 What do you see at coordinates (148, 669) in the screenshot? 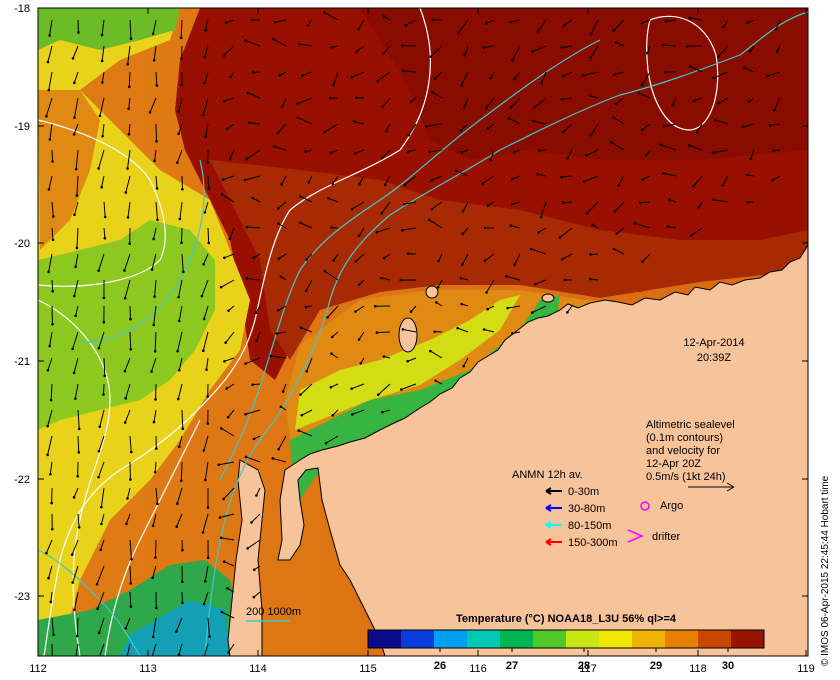
I see `lon-tick-label: 113` at bounding box center [148, 669].